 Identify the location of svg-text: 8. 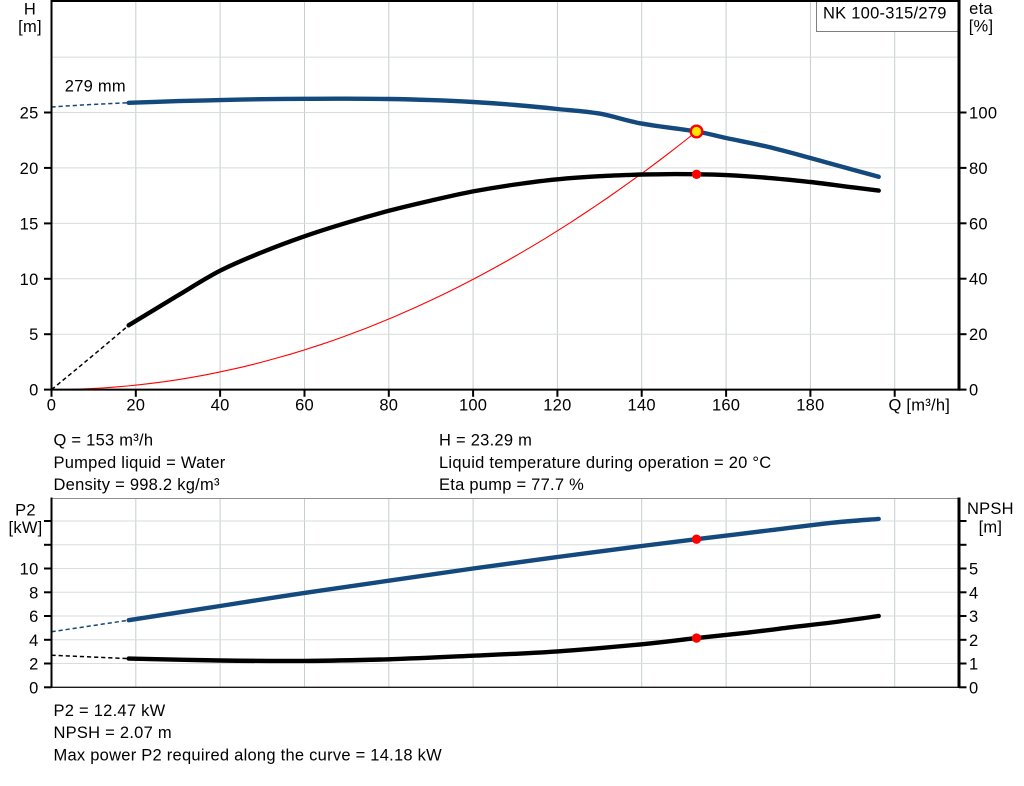
(33, 593).